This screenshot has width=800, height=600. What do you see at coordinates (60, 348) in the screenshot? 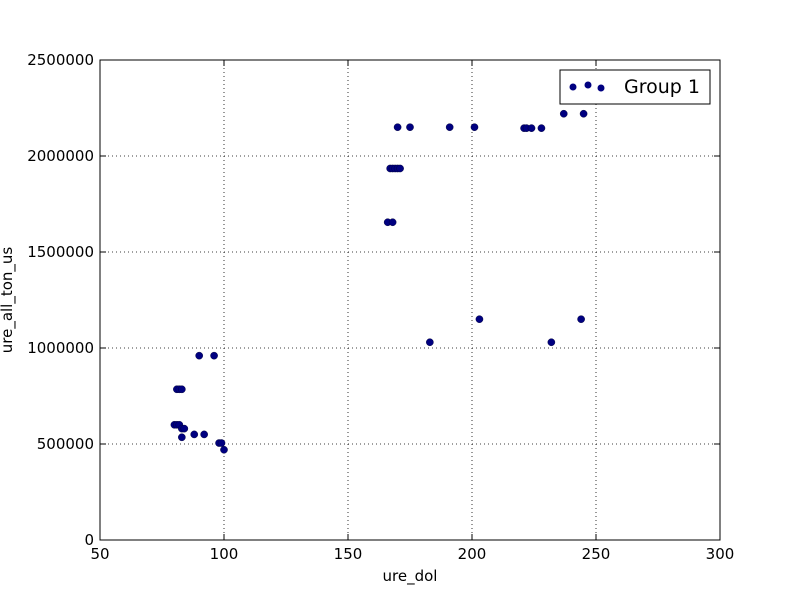
I see `y-tick-label: 1000000` at bounding box center [60, 348].